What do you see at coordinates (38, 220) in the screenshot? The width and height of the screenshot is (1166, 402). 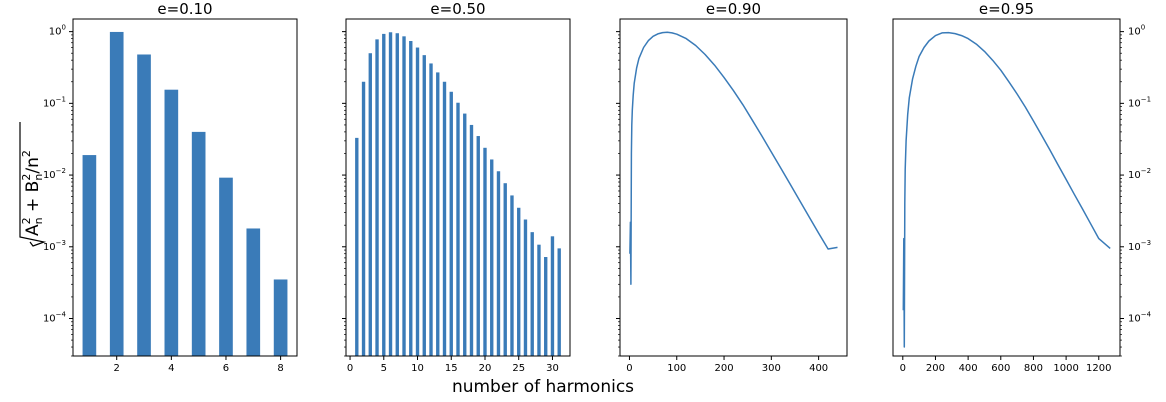 I see `ylabel-a-sub: n` at bounding box center [38, 220].